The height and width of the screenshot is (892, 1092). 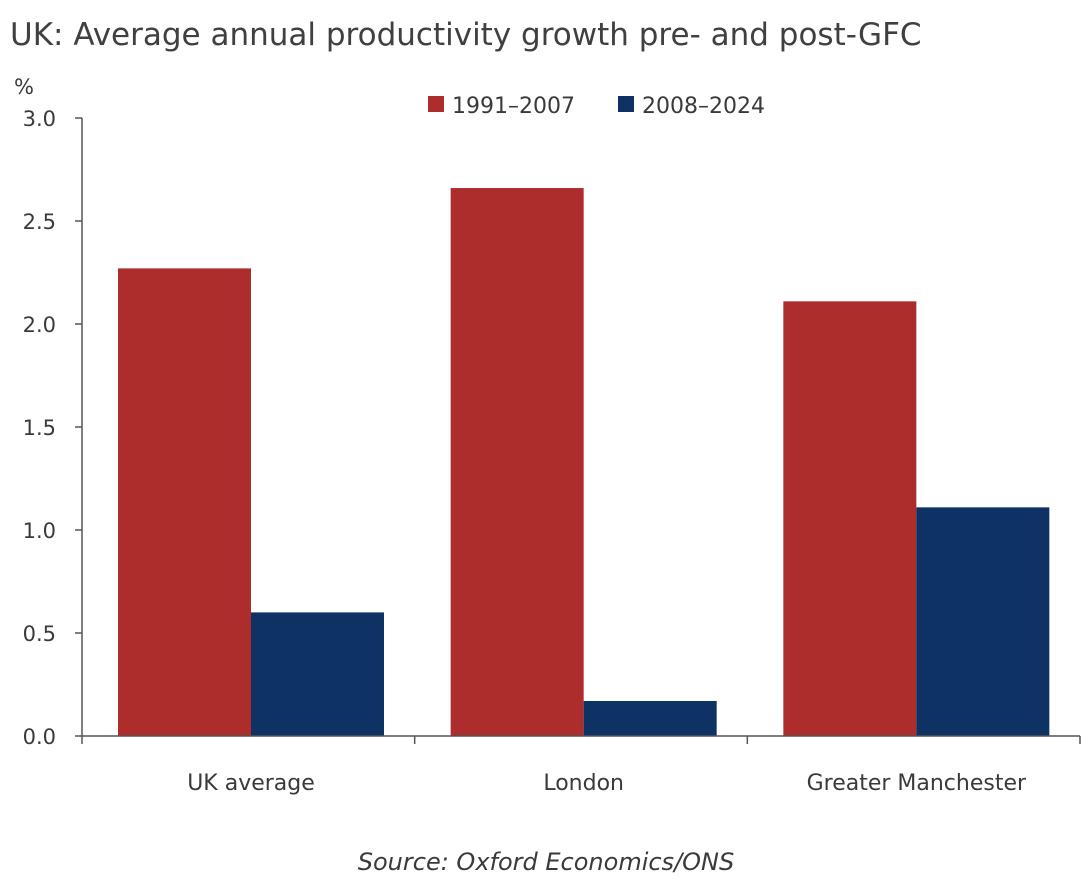 What do you see at coordinates (596, 106) in the screenshot?
I see `legend: 1991–2007 2008–2024` at bounding box center [596, 106].